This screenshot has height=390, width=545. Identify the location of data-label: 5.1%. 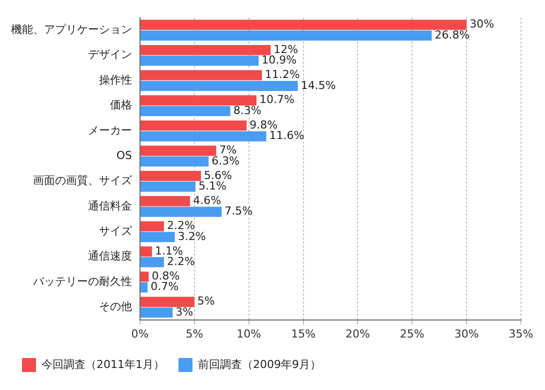
(212, 186).